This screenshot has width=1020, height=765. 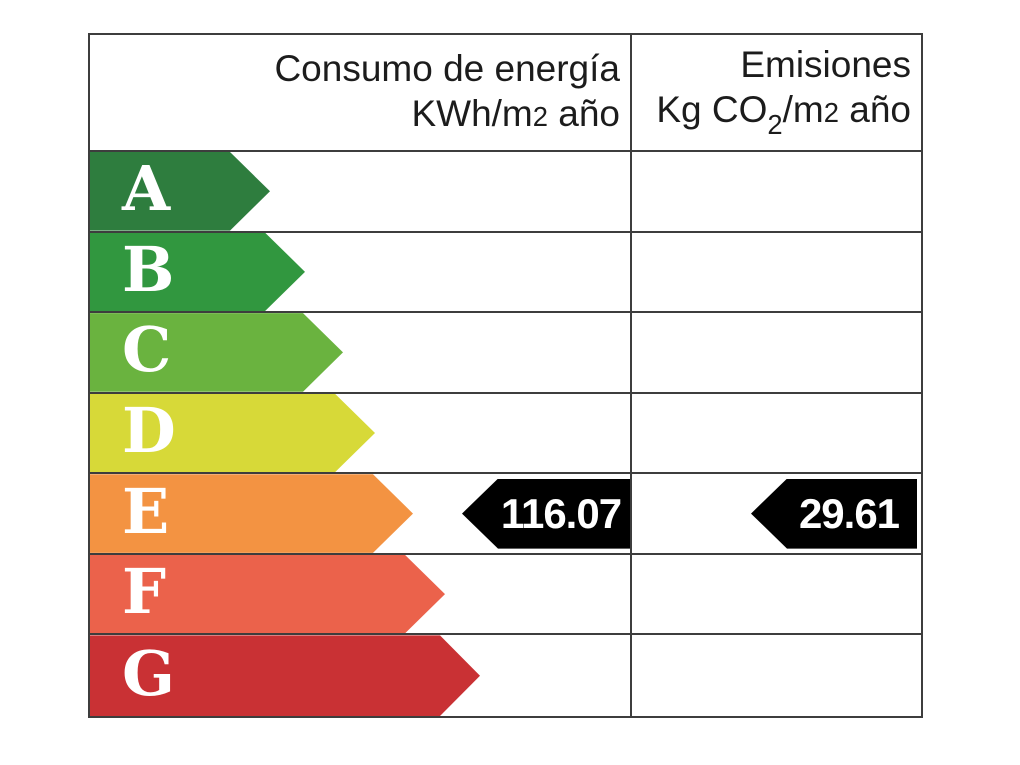 I want to click on rating-letter-b: B, so click(x=148, y=269).